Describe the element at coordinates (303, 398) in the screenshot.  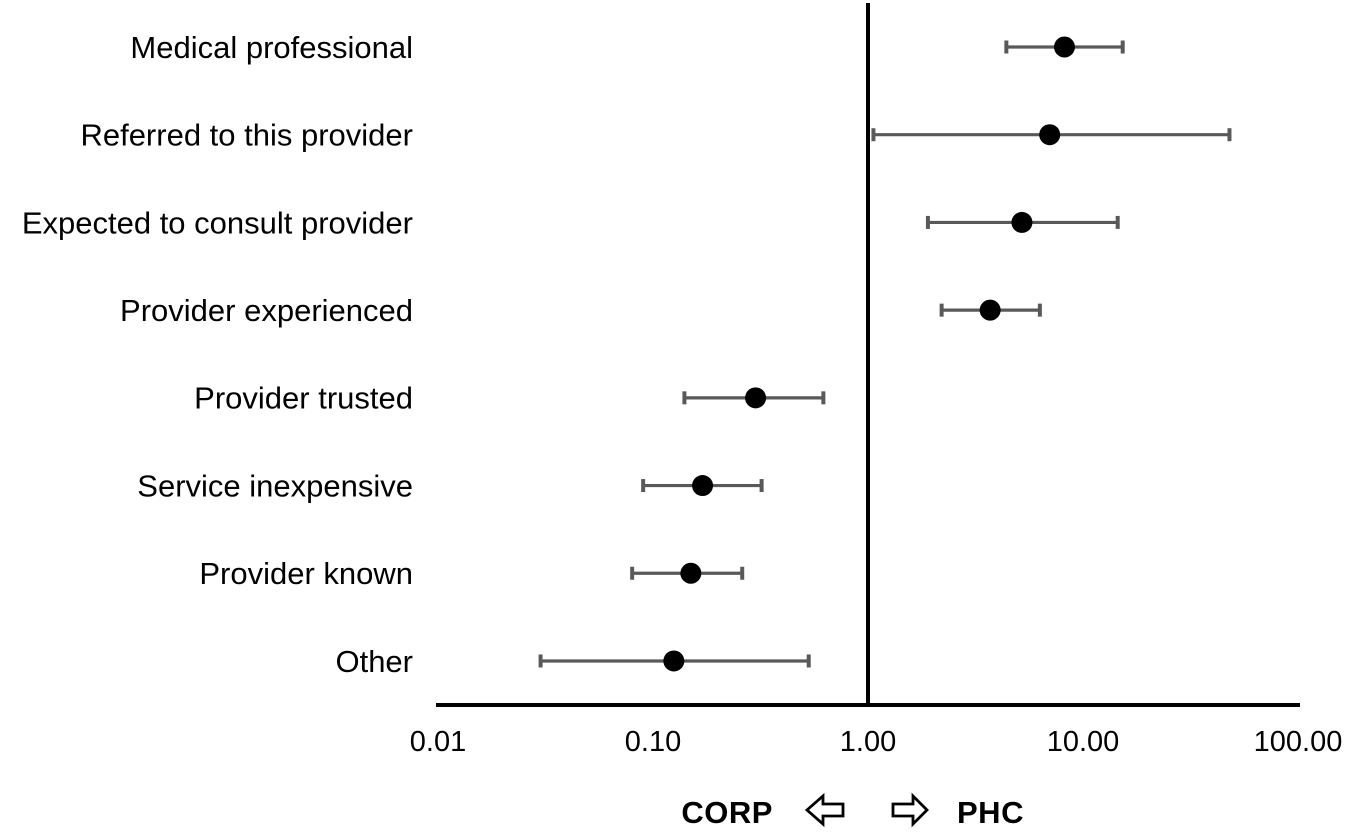
I see `category-label: Provider trusted` at that location.